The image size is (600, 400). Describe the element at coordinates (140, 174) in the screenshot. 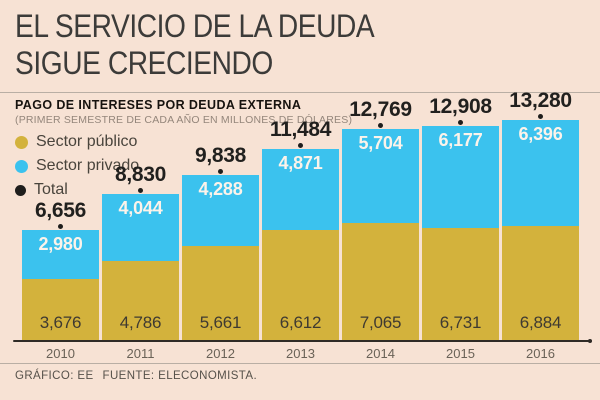

I see `total-label-2011: 8,830` at that location.